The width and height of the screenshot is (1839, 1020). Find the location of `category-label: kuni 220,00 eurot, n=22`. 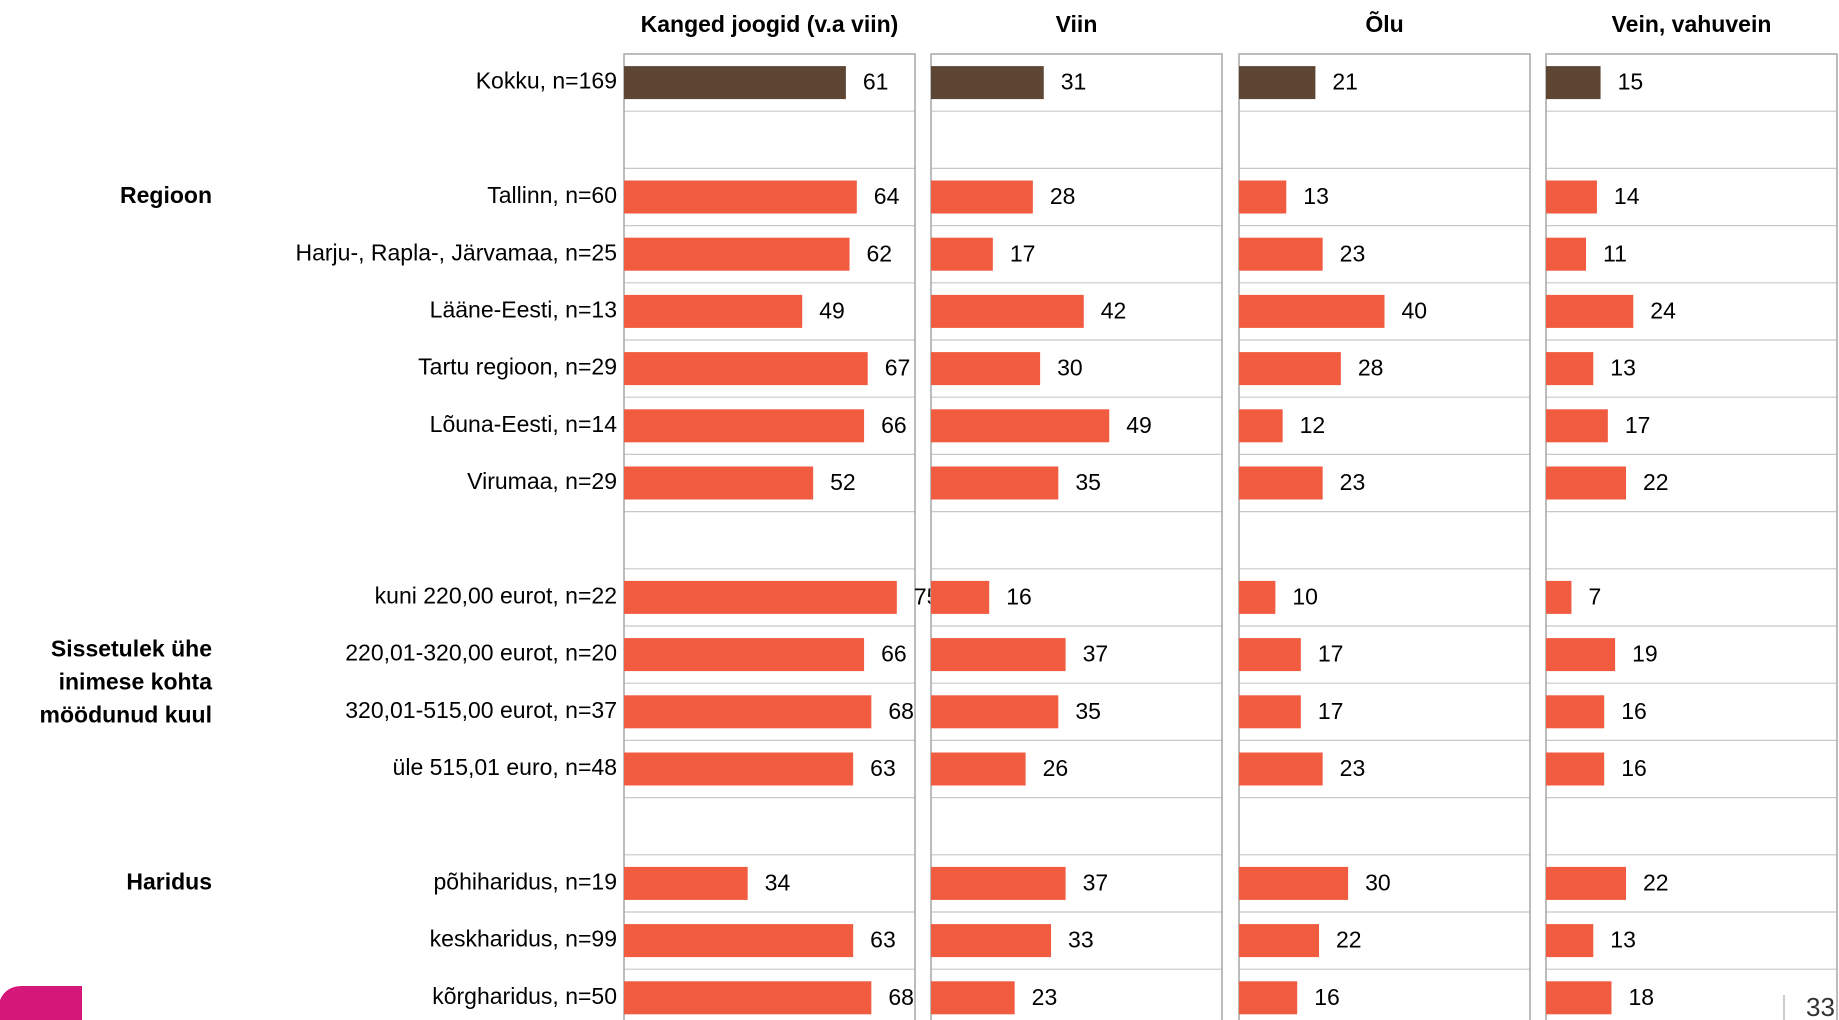

category-label: kuni 220,00 eurot, n=22 is located at coordinates (496, 595).